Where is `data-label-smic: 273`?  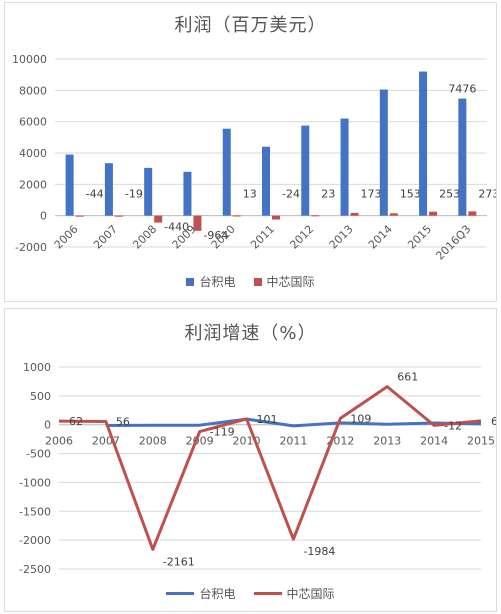 data-label-smic: 273 is located at coordinates (487, 194).